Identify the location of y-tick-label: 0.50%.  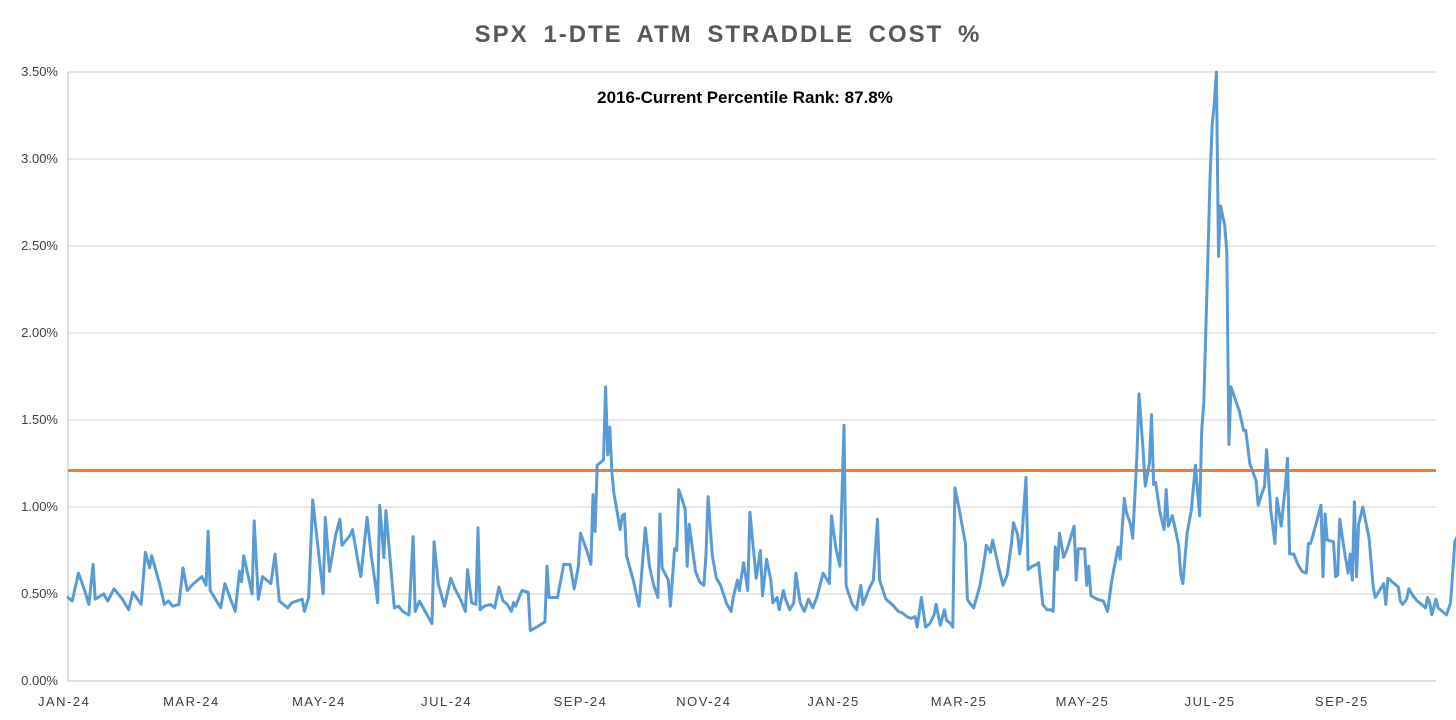
(39, 593).